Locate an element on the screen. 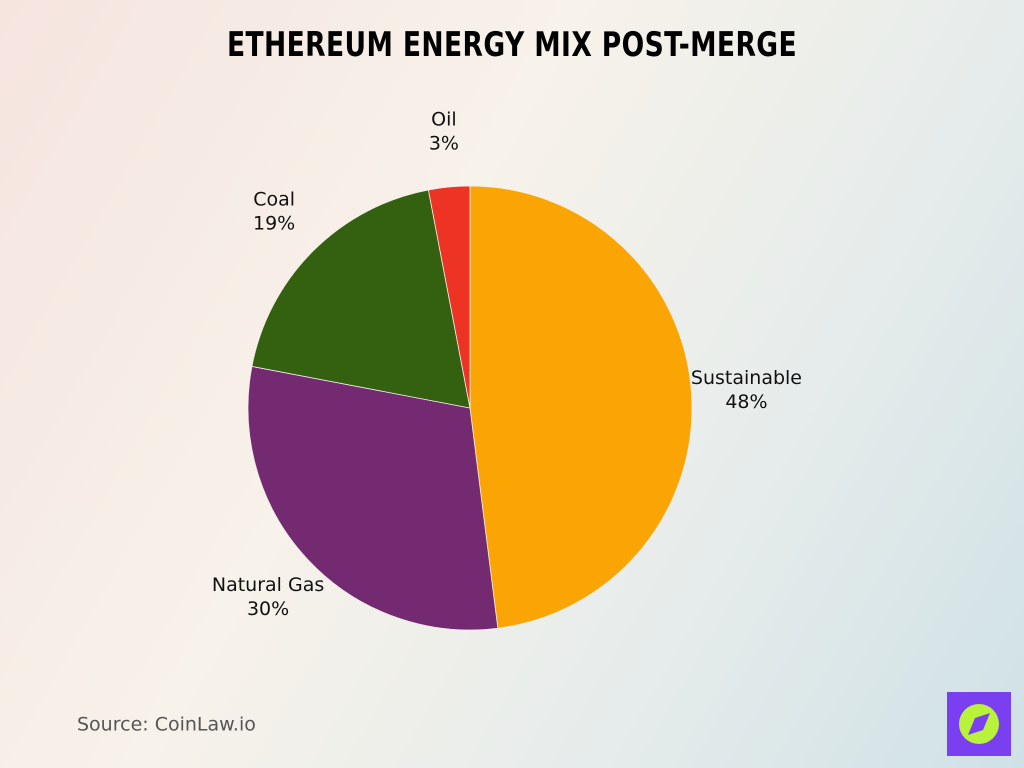 The height and width of the screenshot is (768, 1024). logo-needle is located at coordinates (979, 724).